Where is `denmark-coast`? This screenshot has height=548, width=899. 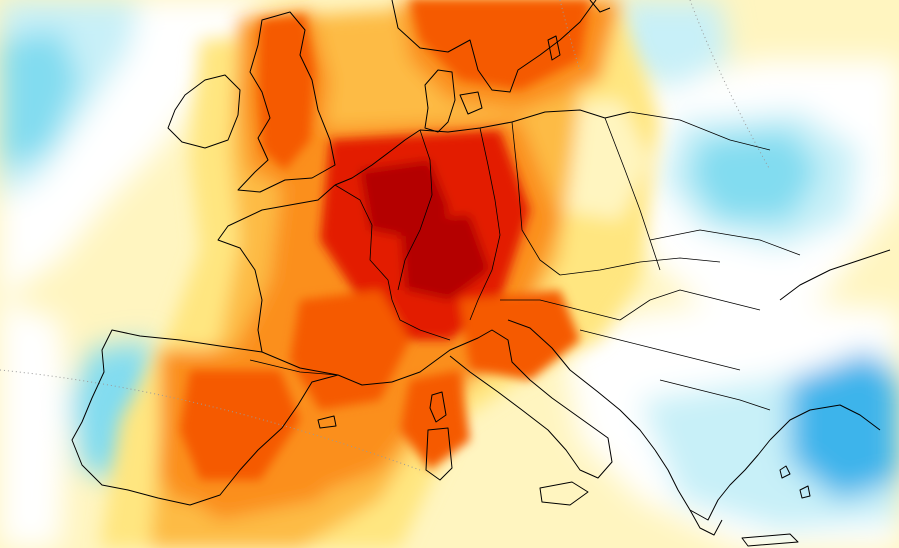
denmark-coast is located at coordinates (440, 101).